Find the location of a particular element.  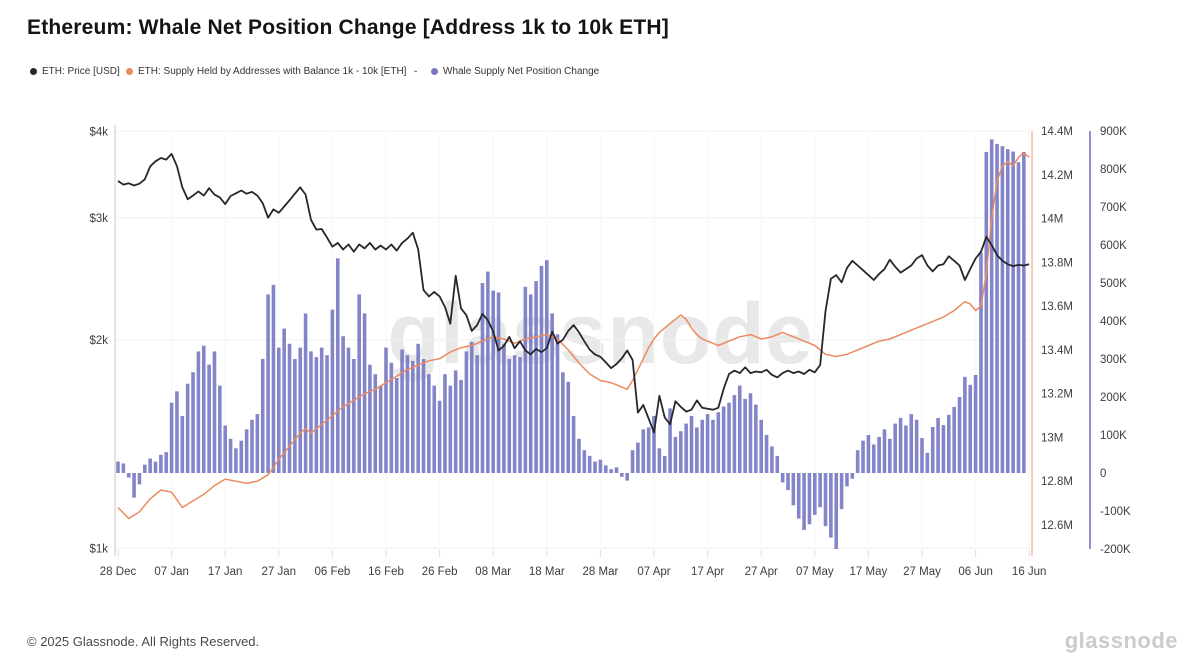

legend-item-net-position: Whale Supply Net Position Change is located at coordinates (515, 71).